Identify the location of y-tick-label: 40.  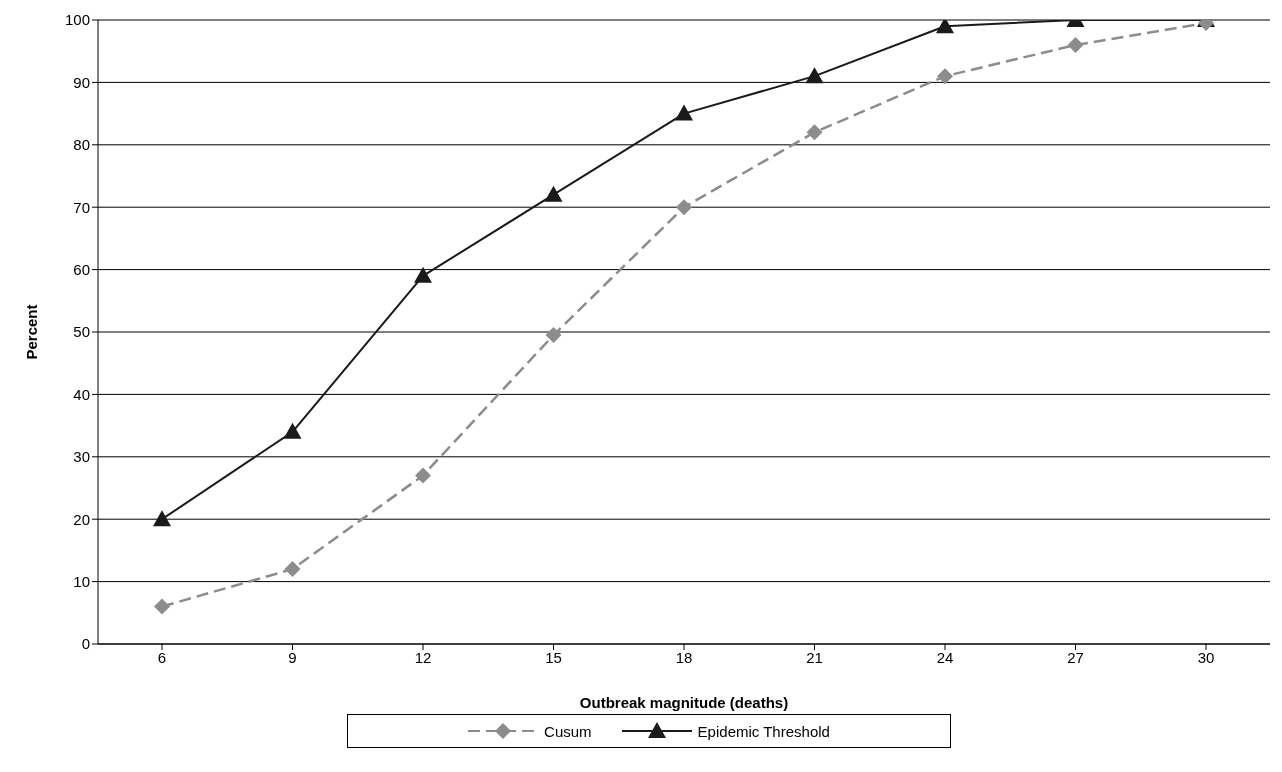
(81, 394).